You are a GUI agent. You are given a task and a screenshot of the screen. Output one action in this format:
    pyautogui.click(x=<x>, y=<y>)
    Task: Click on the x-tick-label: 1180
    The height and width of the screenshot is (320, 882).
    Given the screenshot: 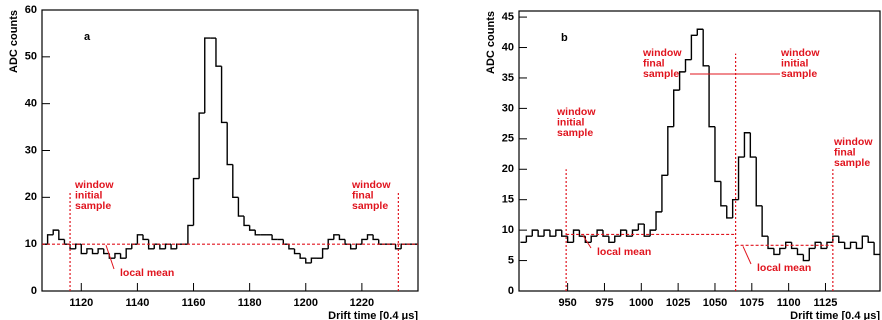 What is the action you would take?
    pyautogui.click(x=250, y=303)
    